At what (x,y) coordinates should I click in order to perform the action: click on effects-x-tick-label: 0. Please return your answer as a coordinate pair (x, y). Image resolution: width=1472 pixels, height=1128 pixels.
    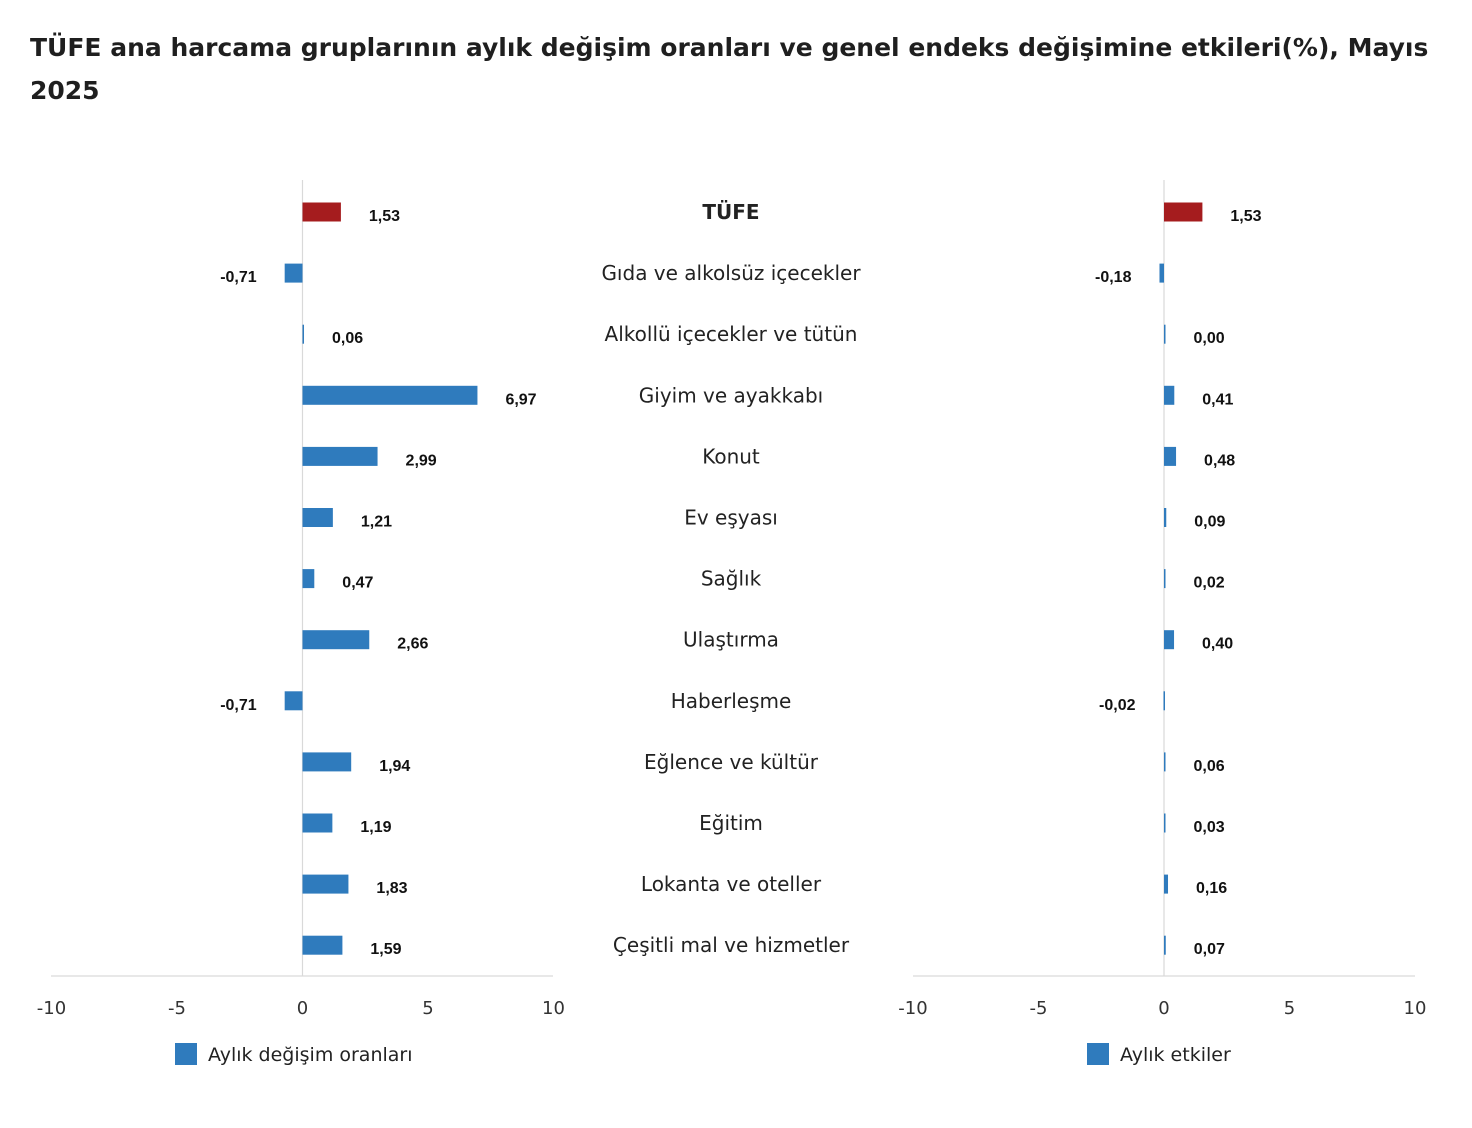
    Looking at the image, I should click on (1163, 1008).